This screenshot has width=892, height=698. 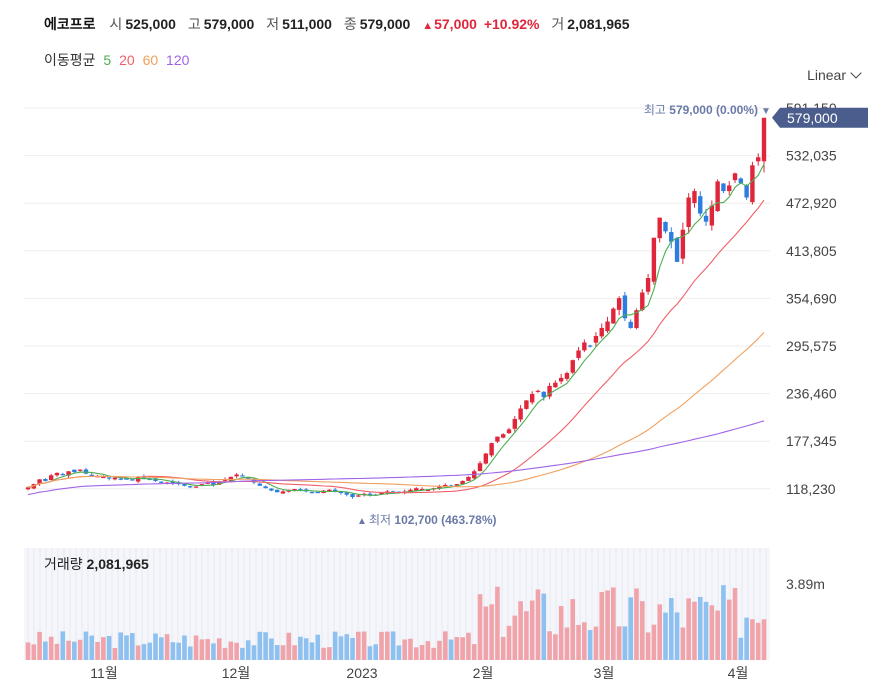 I want to click on y-tick-label: 236,460, so click(x=811, y=394).